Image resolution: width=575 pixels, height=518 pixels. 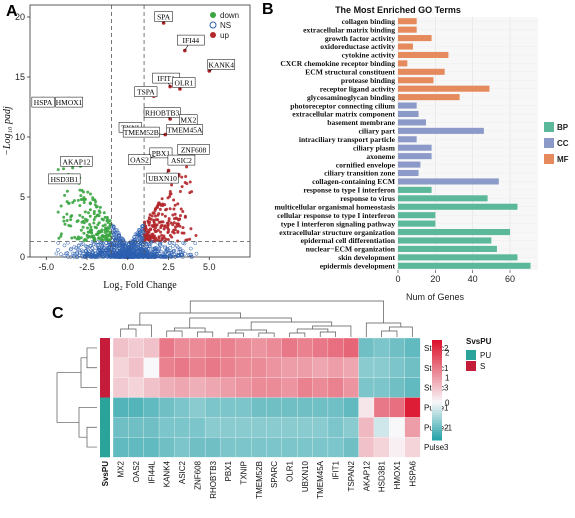 I want to click on gene-label: ASIC2, so click(x=181, y=160).